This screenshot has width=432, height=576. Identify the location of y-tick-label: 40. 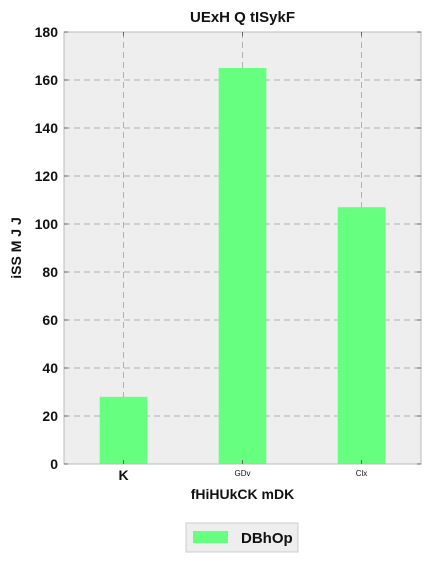
(50, 368).